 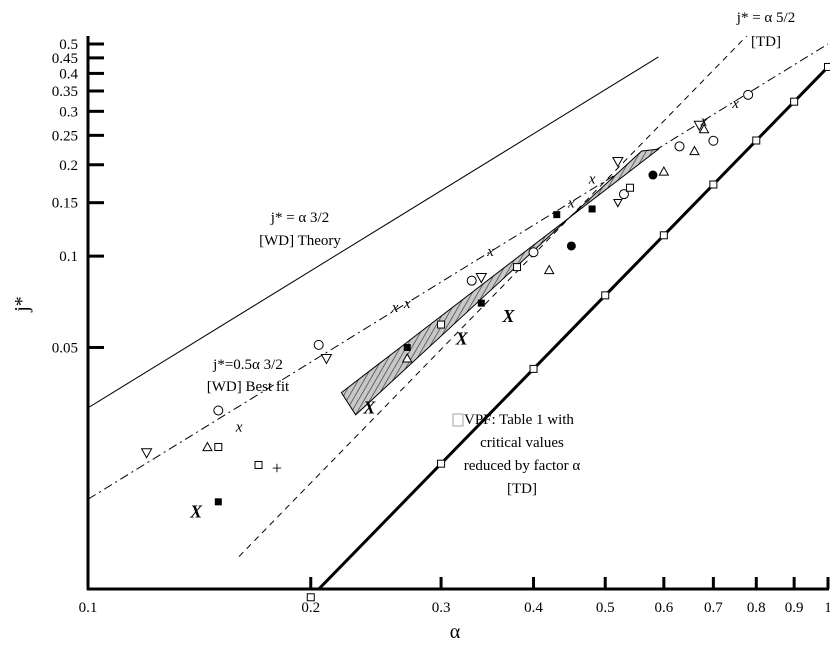 I want to click on annotation-bestfit-line2: [WD] Best fit, so click(x=248, y=387).